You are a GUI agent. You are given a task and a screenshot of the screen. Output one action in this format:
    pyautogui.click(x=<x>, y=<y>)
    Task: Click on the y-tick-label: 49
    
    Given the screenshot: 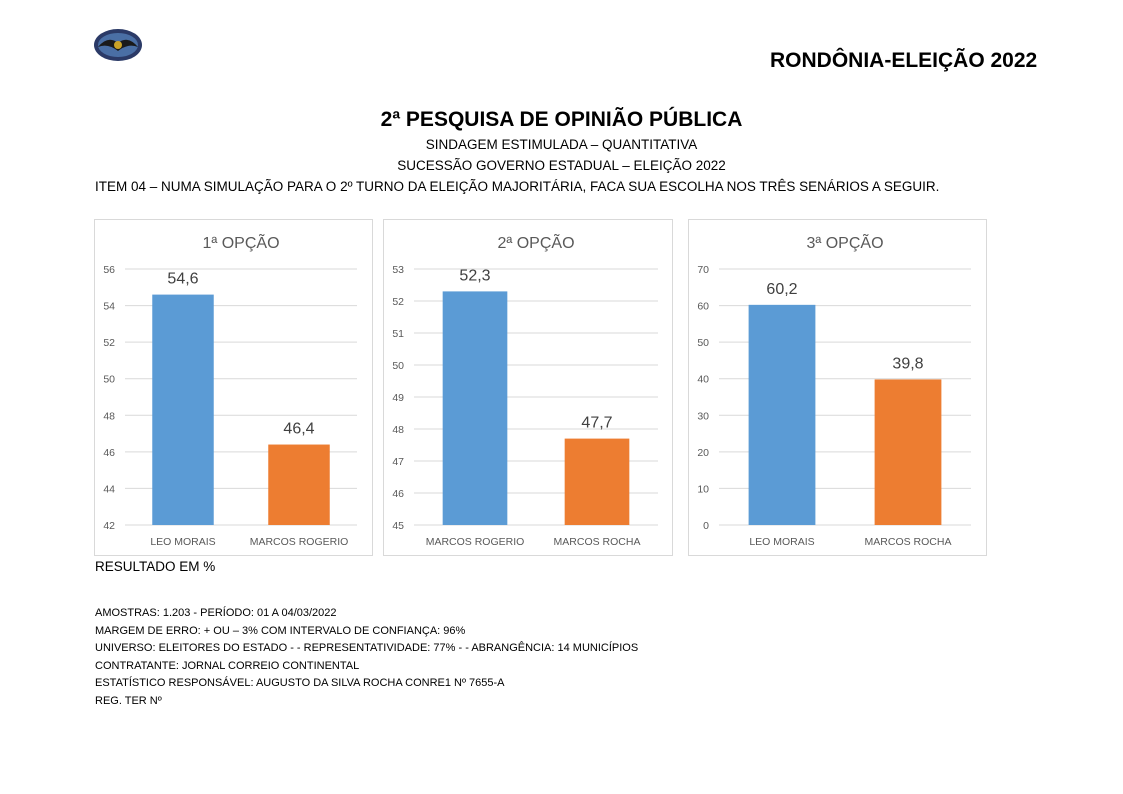 What is the action you would take?
    pyautogui.click(x=398, y=398)
    